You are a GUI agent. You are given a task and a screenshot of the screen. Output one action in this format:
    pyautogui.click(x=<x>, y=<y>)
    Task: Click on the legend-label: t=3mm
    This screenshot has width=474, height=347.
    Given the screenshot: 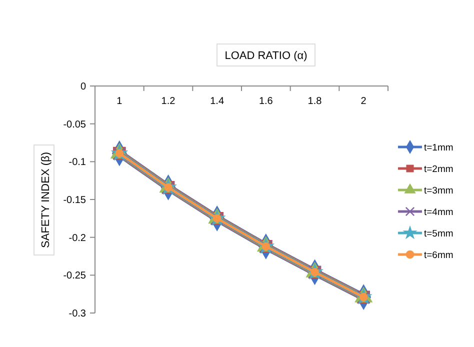 What is the action you would take?
    pyautogui.click(x=439, y=190)
    